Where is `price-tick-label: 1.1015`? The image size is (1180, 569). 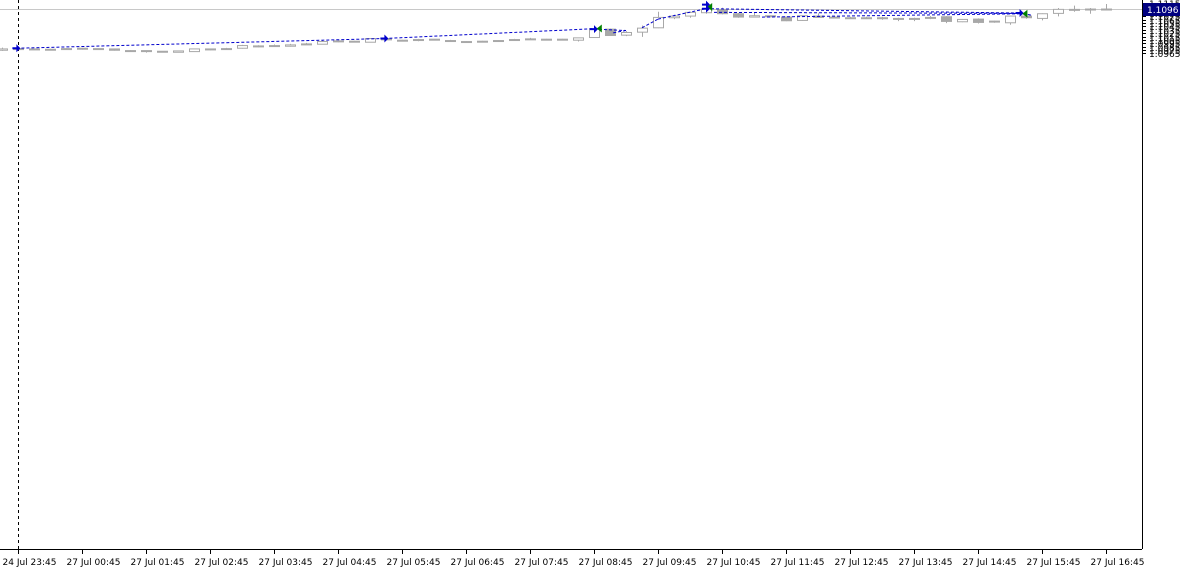 price-tick-label: 1.1015 is located at coordinates (1164, 39).